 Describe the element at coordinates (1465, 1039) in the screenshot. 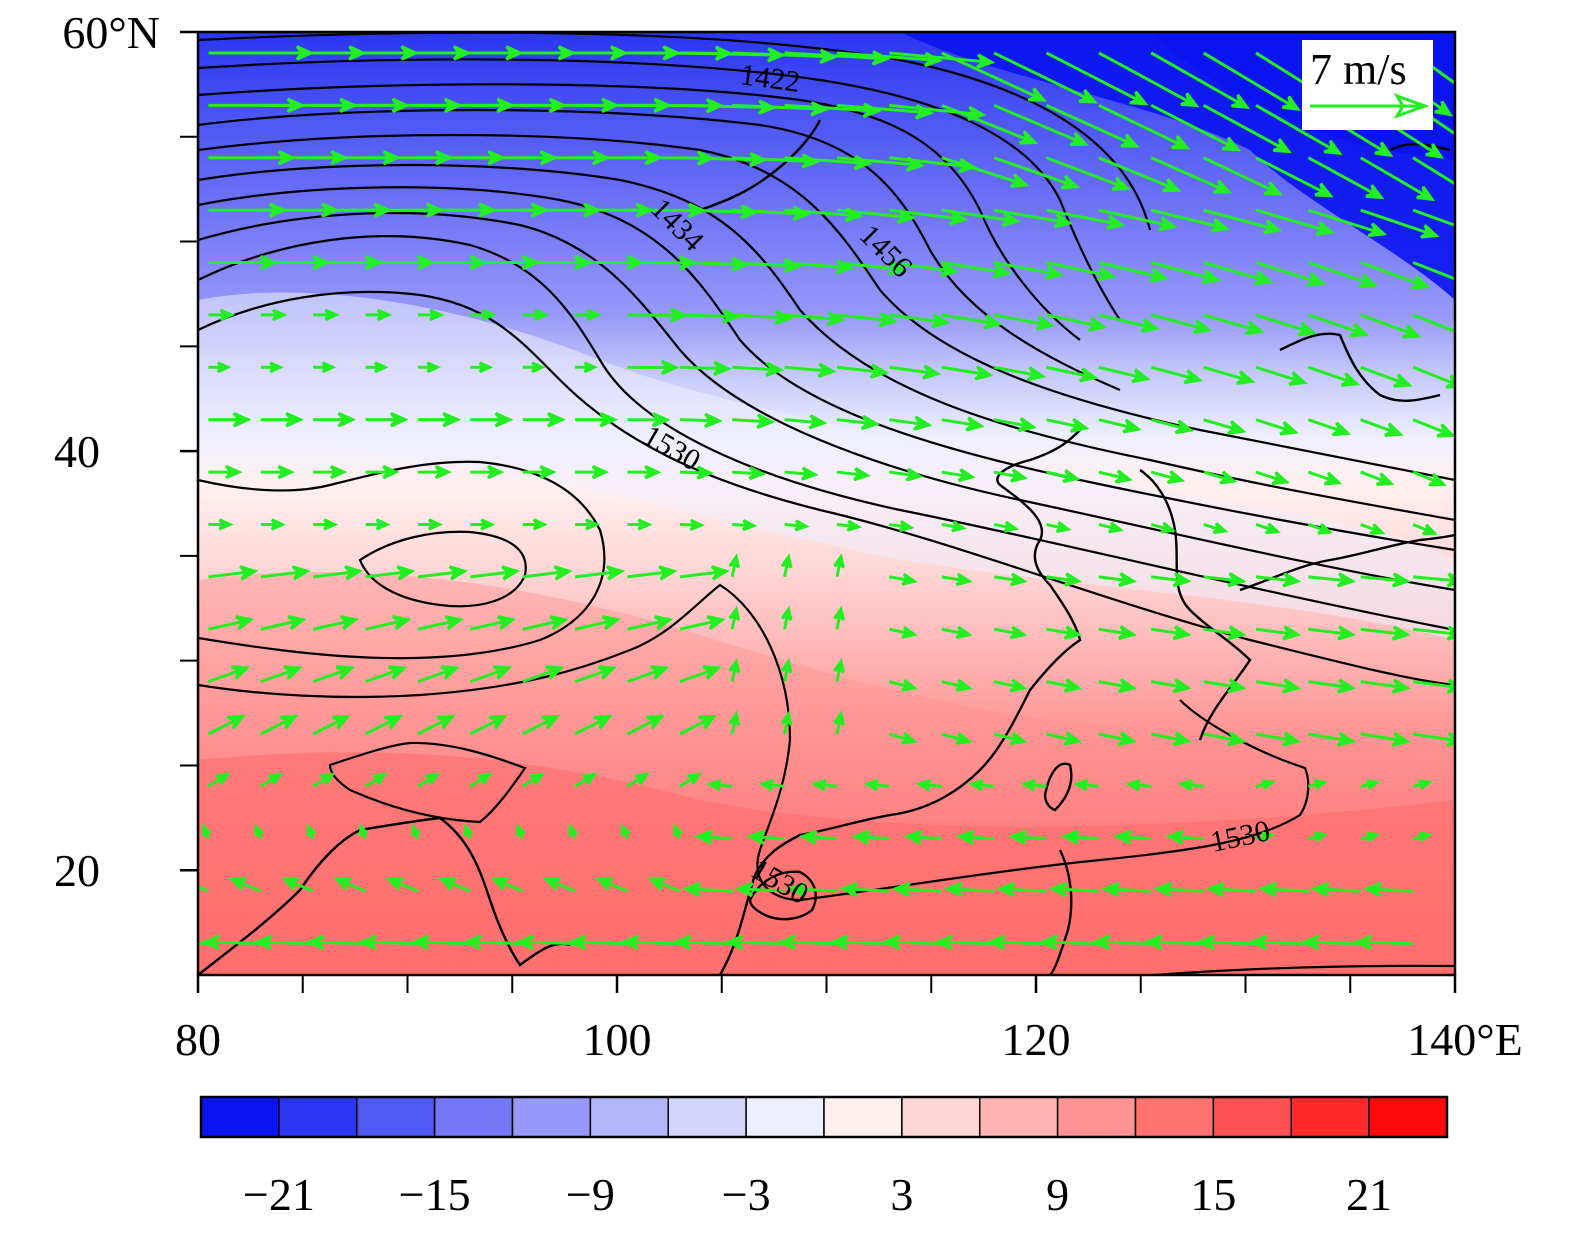

I see `x-tick-label: 140°E` at that location.